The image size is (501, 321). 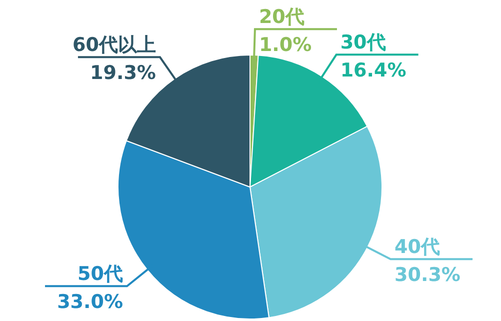 I want to click on slice-label: 60代以上, so click(x=114, y=45).